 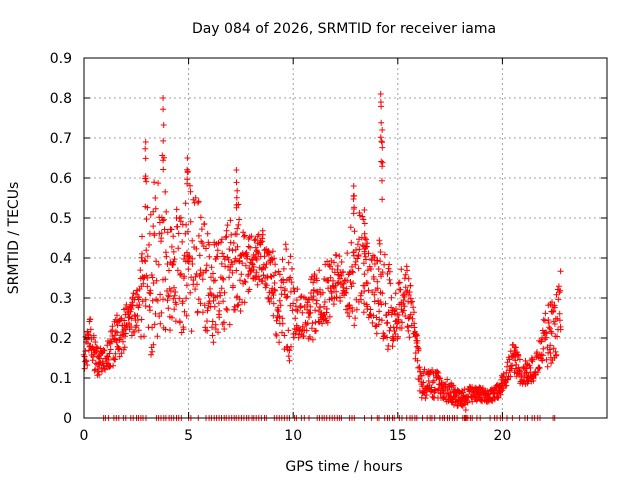 What do you see at coordinates (188, 436) in the screenshot?
I see `x-tick-label: 5` at bounding box center [188, 436].